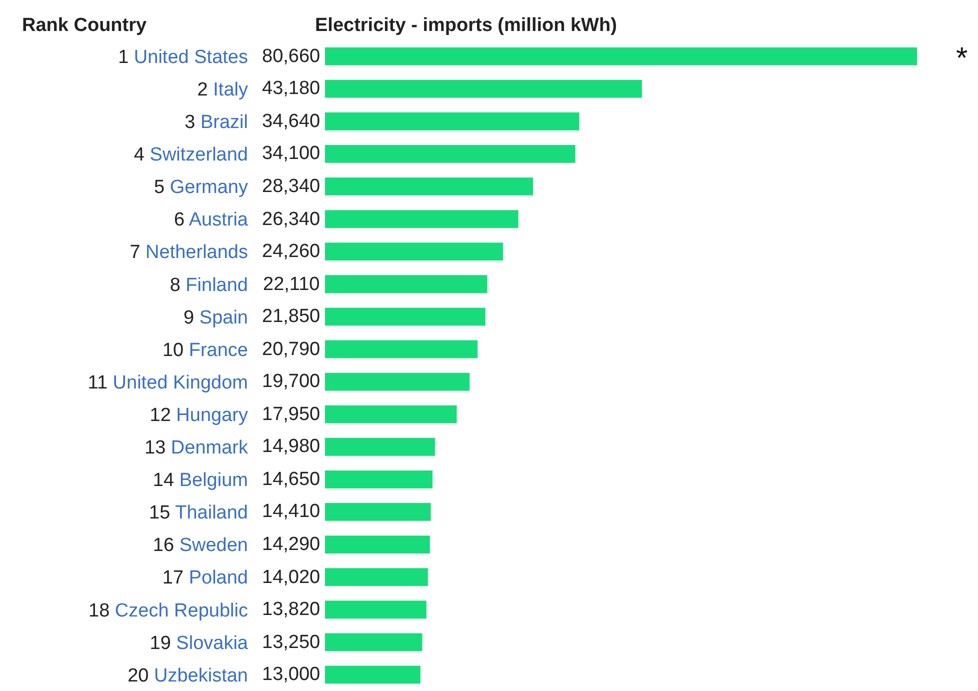  What do you see at coordinates (222, 89) in the screenshot?
I see `y-tick-label: 2 Italy` at bounding box center [222, 89].